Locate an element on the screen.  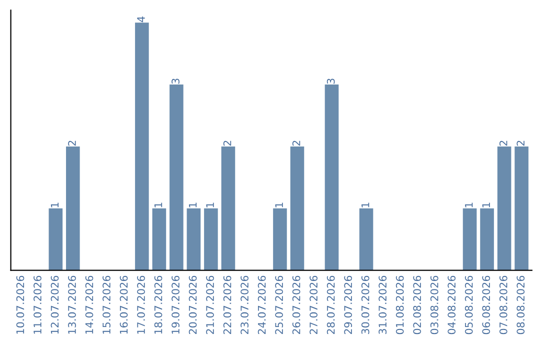
x-tick-label: 17.07.2026 is located at coordinates (141, 305).